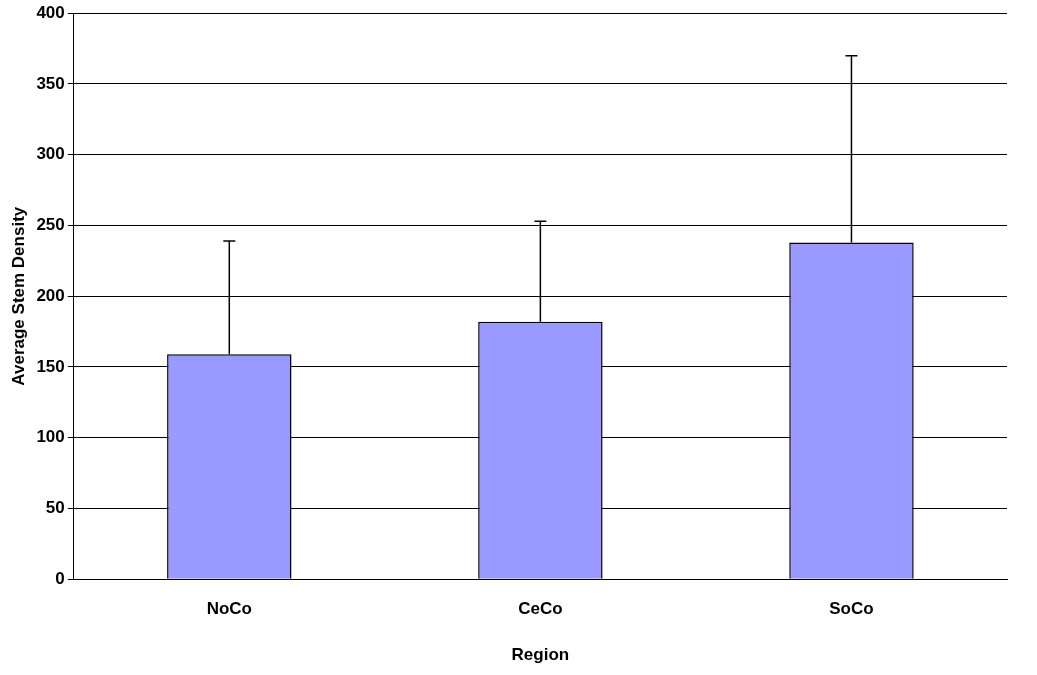 The image size is (1037, 675). What do you see at coordinates (851, 609) in the screenshot?
I see `x-tick-label: SoCo` at bounding box center [851, 609].